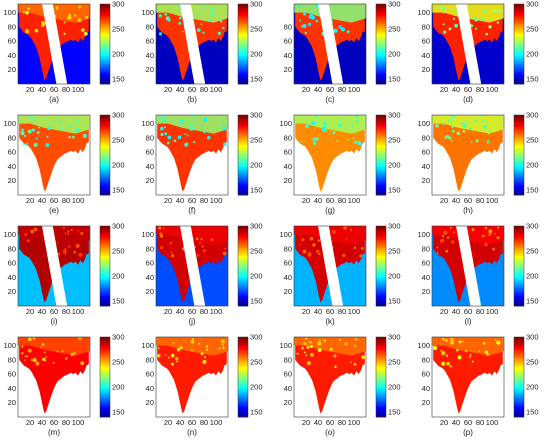 The image size is (550, 445). What do you see at coordinates (118, 79) in the screenshot?
I see `colorbar-tick-label: 150` at bounding box center [118, 79].